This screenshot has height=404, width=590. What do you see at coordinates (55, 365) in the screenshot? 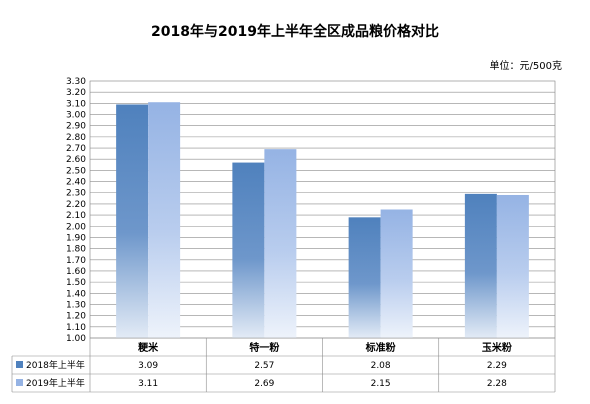
I see `legend-label: 2018年上半年` at bounding box center [55, 365].